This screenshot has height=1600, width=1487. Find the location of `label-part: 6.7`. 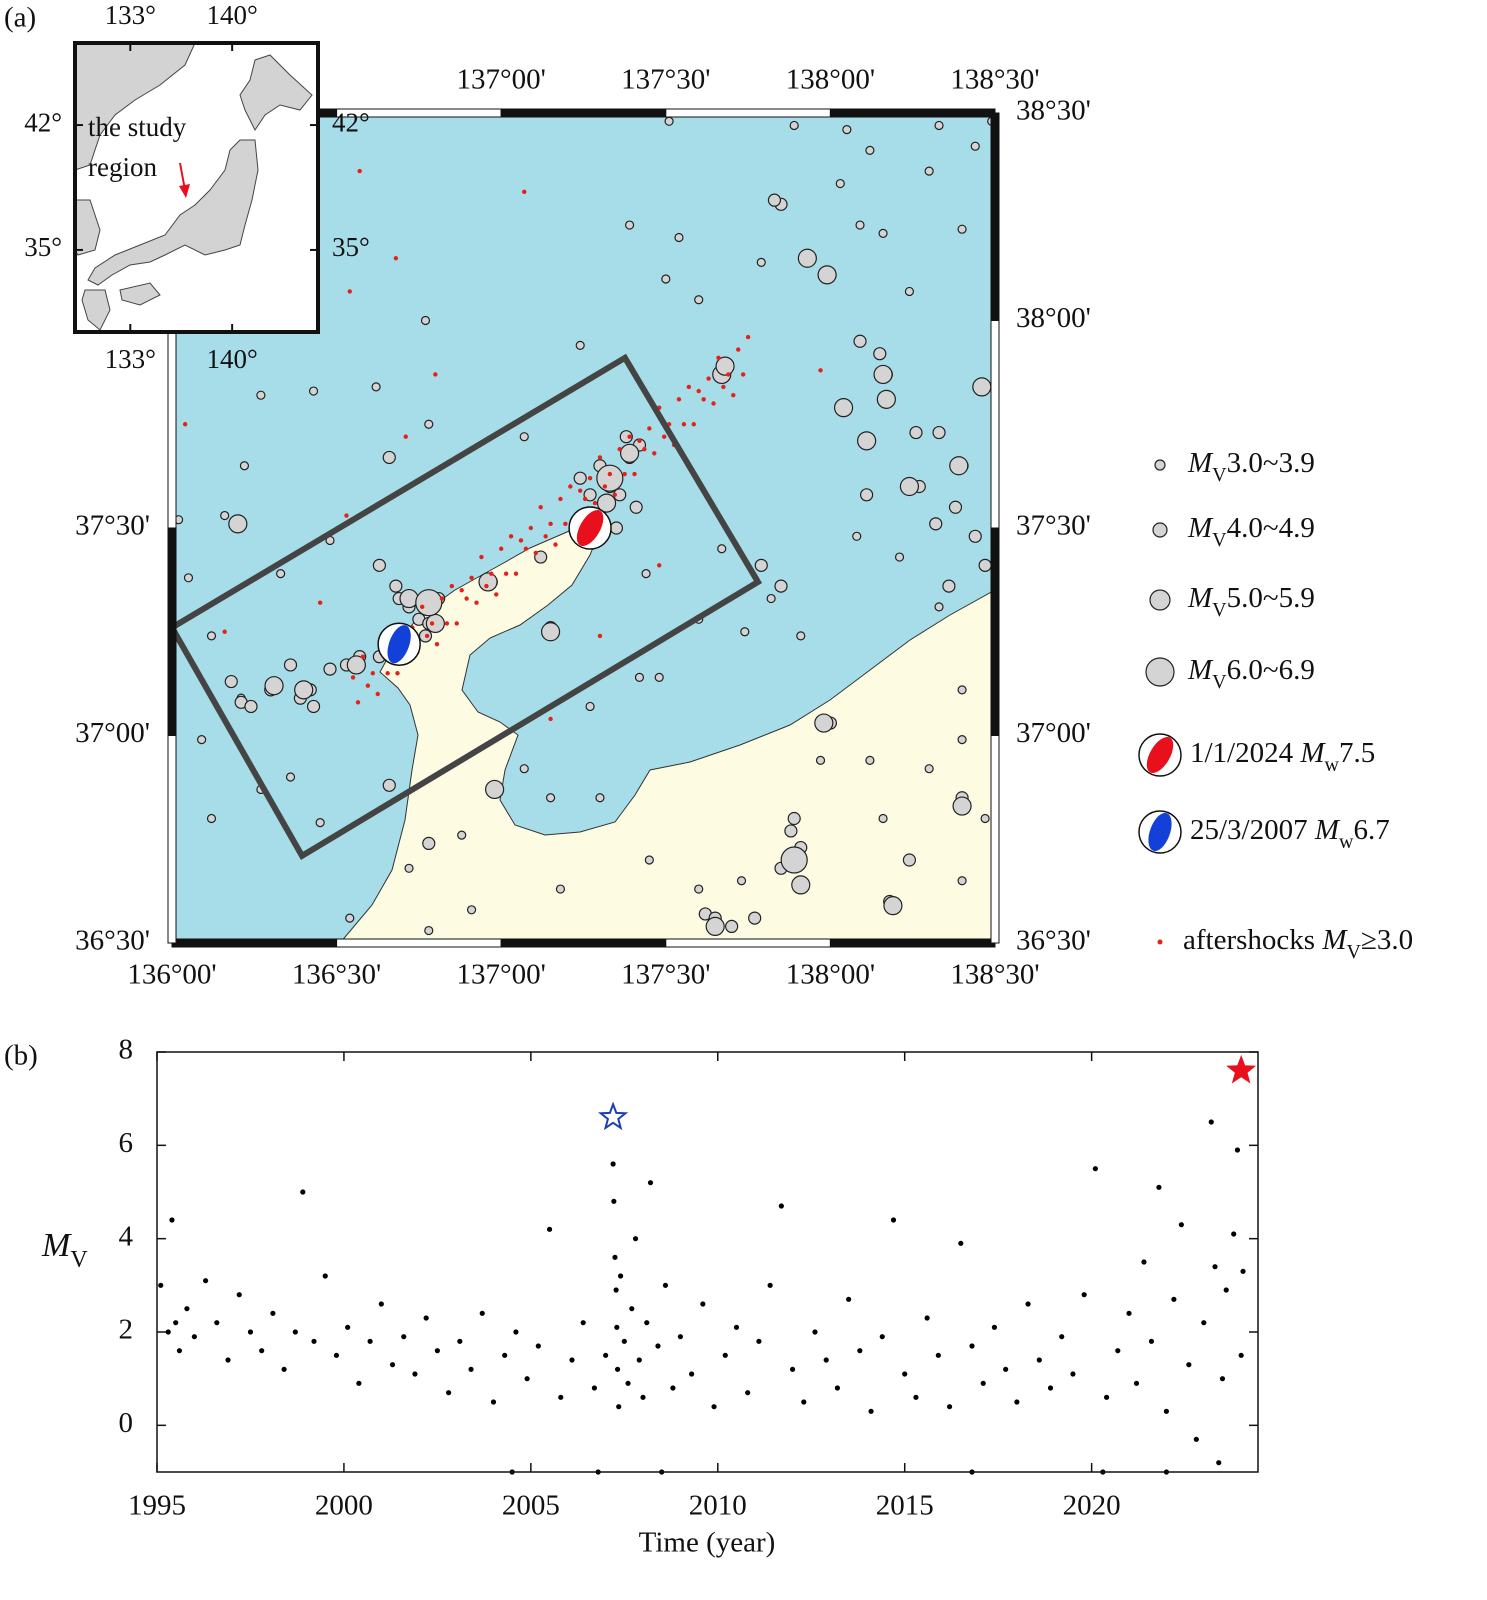

label-part: 6.7 is located at coordinates (1372, 830).